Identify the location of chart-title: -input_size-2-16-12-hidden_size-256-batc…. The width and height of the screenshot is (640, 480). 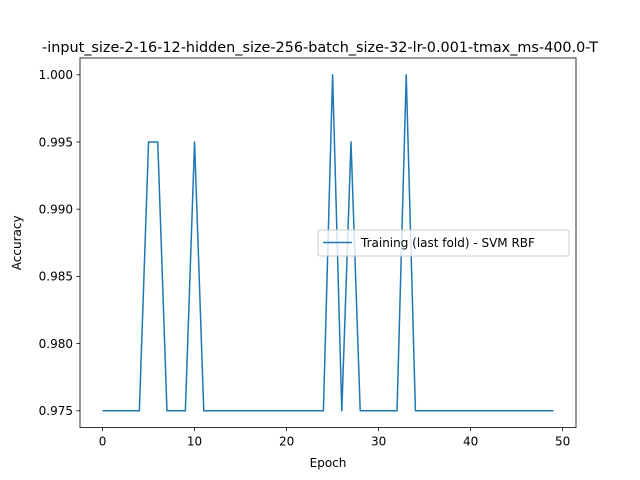
(320, 48).